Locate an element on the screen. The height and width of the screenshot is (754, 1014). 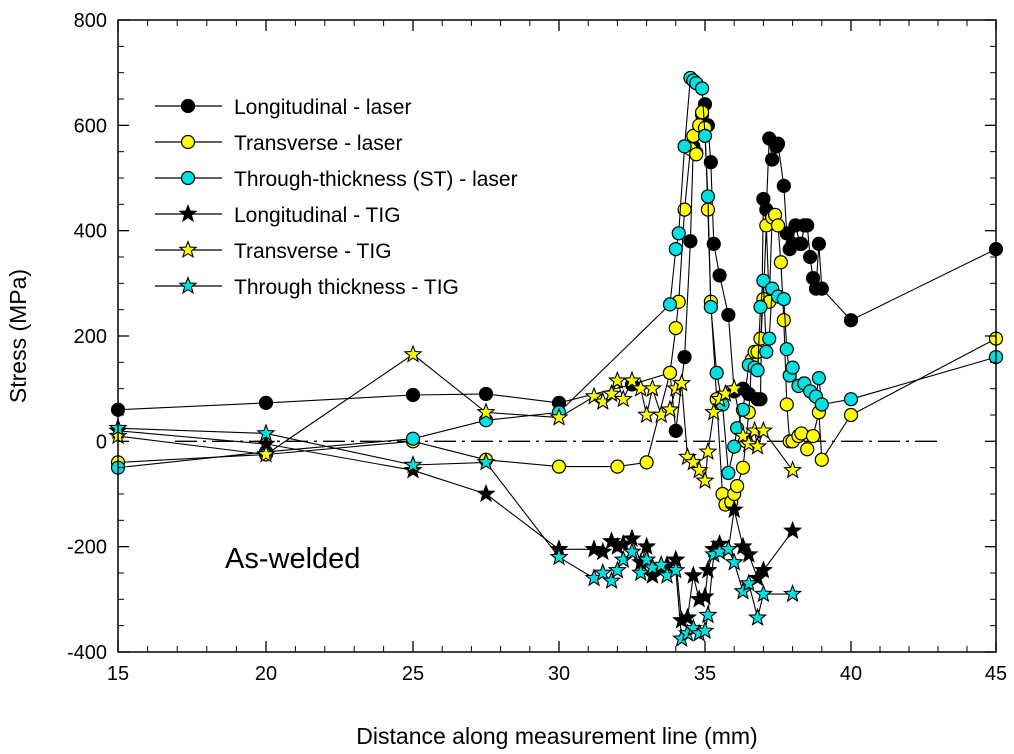
legend-item: Longitudinal - laser is located at coordinates (283, 107).